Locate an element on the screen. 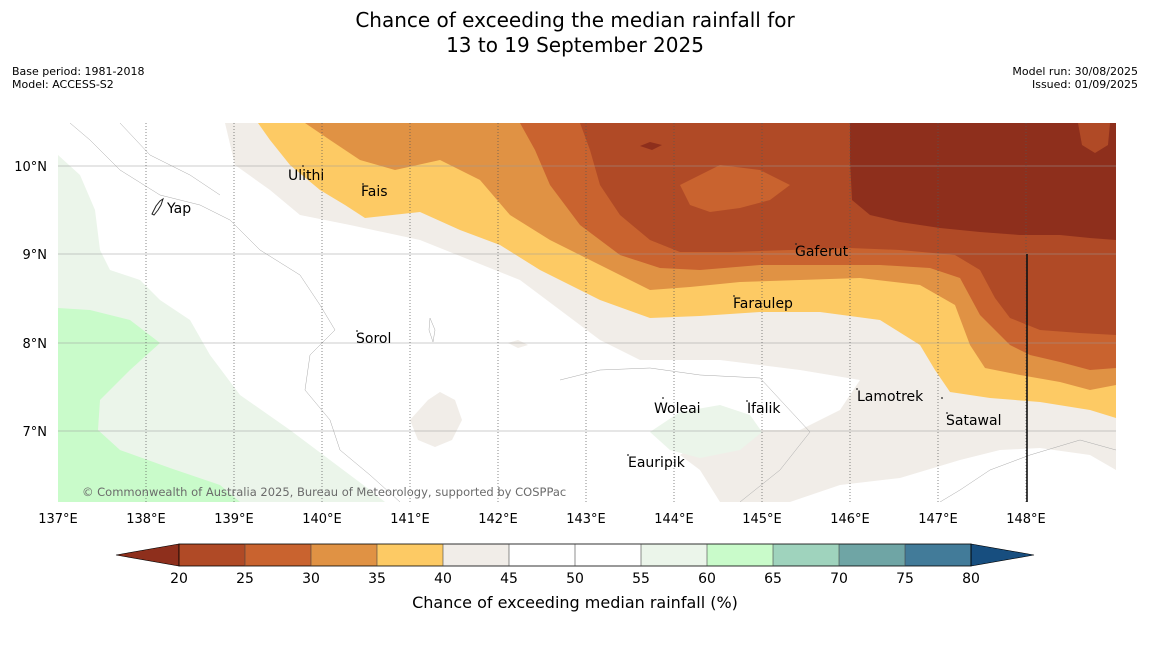 This screenshot has width=1150, height=648. y-tick-label: 9°N is located at coordinates (35, 255).